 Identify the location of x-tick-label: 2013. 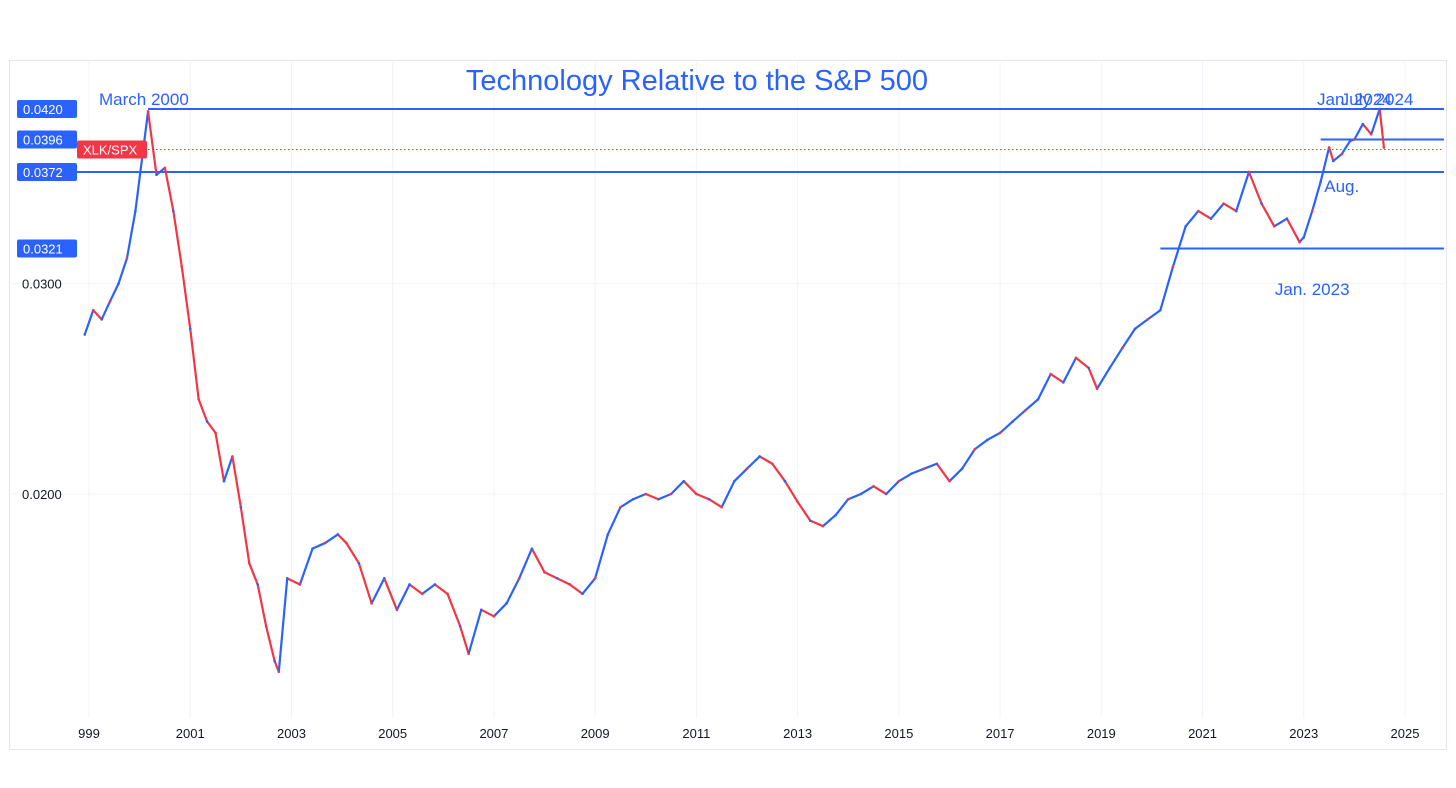
(797, 733).